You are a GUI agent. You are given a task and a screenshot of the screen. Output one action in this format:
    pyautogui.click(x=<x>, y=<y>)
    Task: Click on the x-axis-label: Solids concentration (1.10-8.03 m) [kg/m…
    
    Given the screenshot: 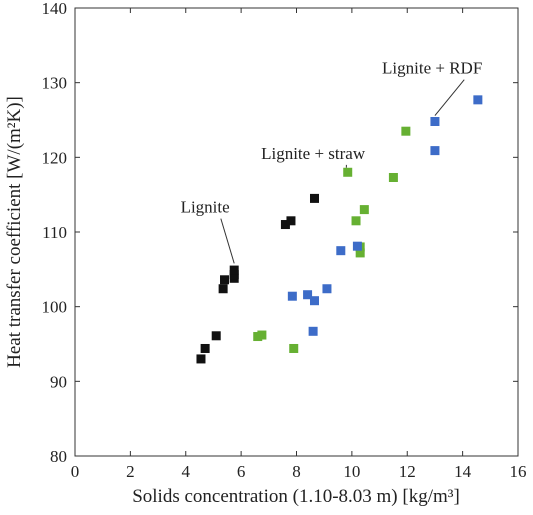 What is the action you would take?
    pyautogui.click(x=296, y=496)
    